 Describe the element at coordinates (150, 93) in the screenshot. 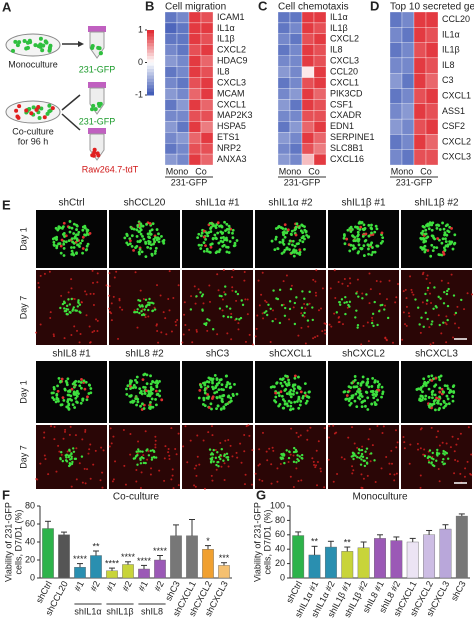

I see `colorbar-step` at that location.